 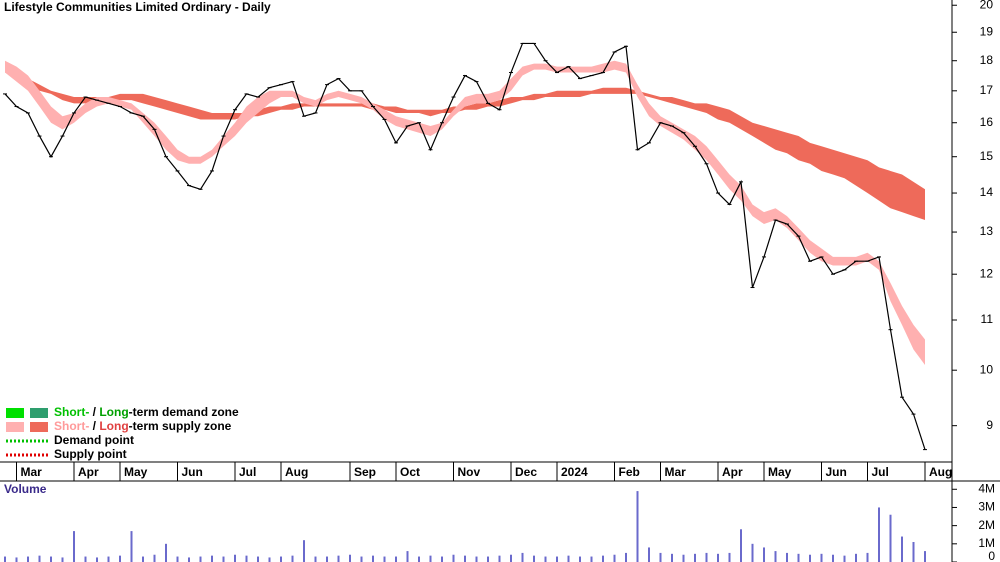 What do you see at coordinates (989, 425) in the screenshot?
I see `y-tick-label: 9` at bounding box center [989, 425].